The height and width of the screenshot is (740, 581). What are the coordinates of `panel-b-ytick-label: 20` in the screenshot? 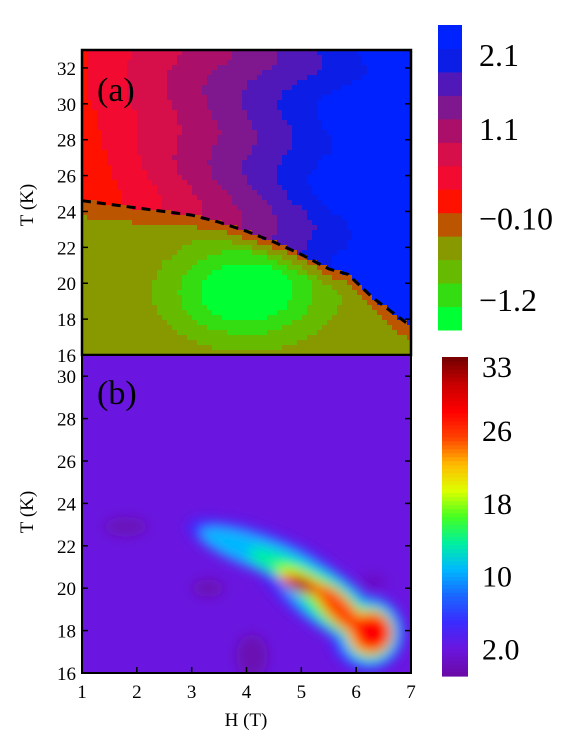 It's located at (66, 589).